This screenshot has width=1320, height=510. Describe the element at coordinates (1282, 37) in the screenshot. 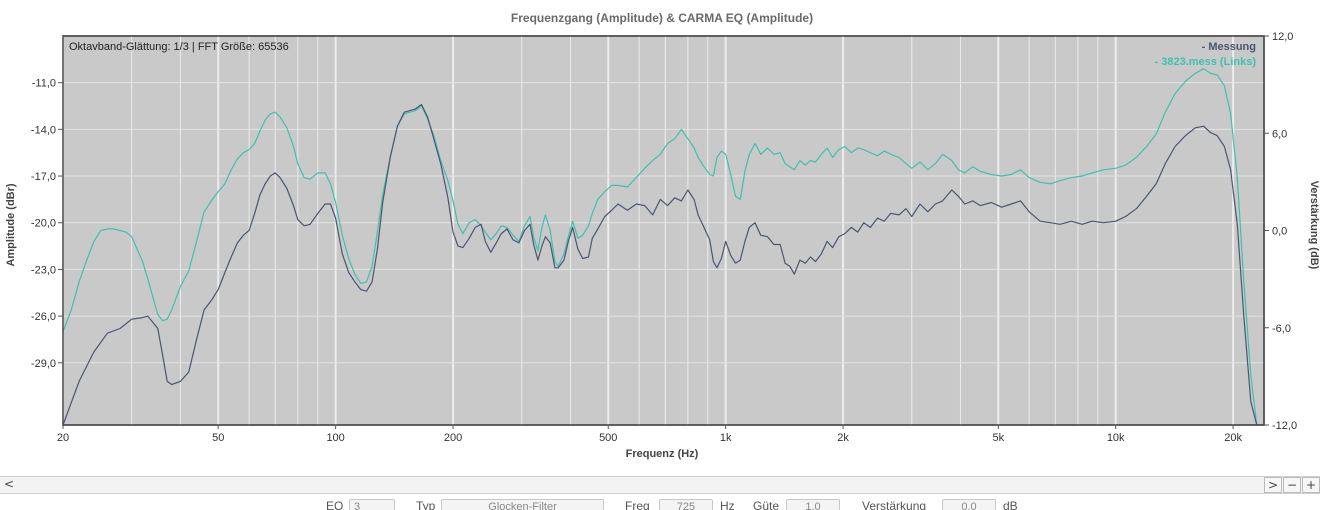

I see `y2-tick-label: 12,0` at that location.